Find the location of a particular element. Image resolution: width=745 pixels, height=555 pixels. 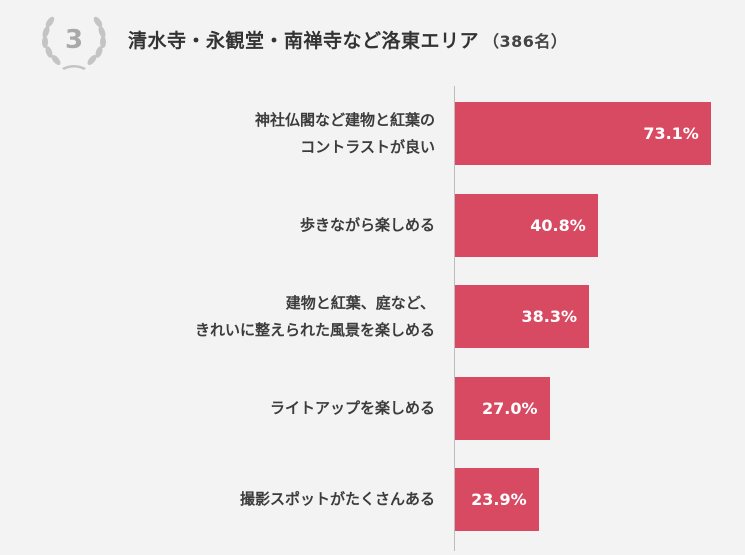

bar-row: 撮影スポットがたくさんある 23.9% is located at coordinates (372, 499).